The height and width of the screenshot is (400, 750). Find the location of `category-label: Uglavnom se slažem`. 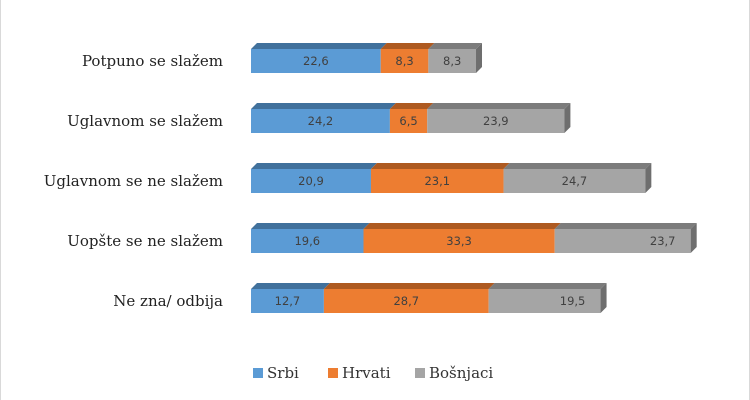

category-label: Uglavnom se slažem is located at coordinates (145, 121).